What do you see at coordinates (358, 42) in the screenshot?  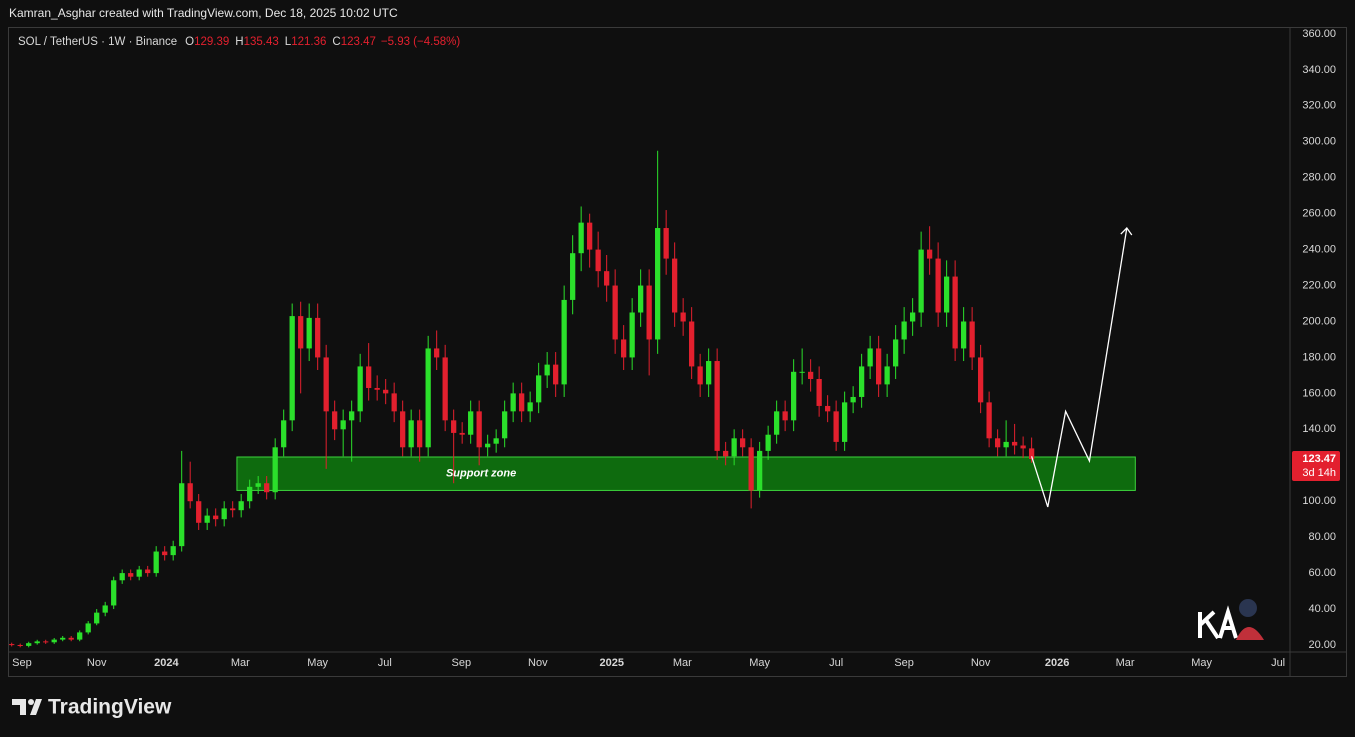 I see `ohlc-value: 123.47` at bounding box center [358, 42].